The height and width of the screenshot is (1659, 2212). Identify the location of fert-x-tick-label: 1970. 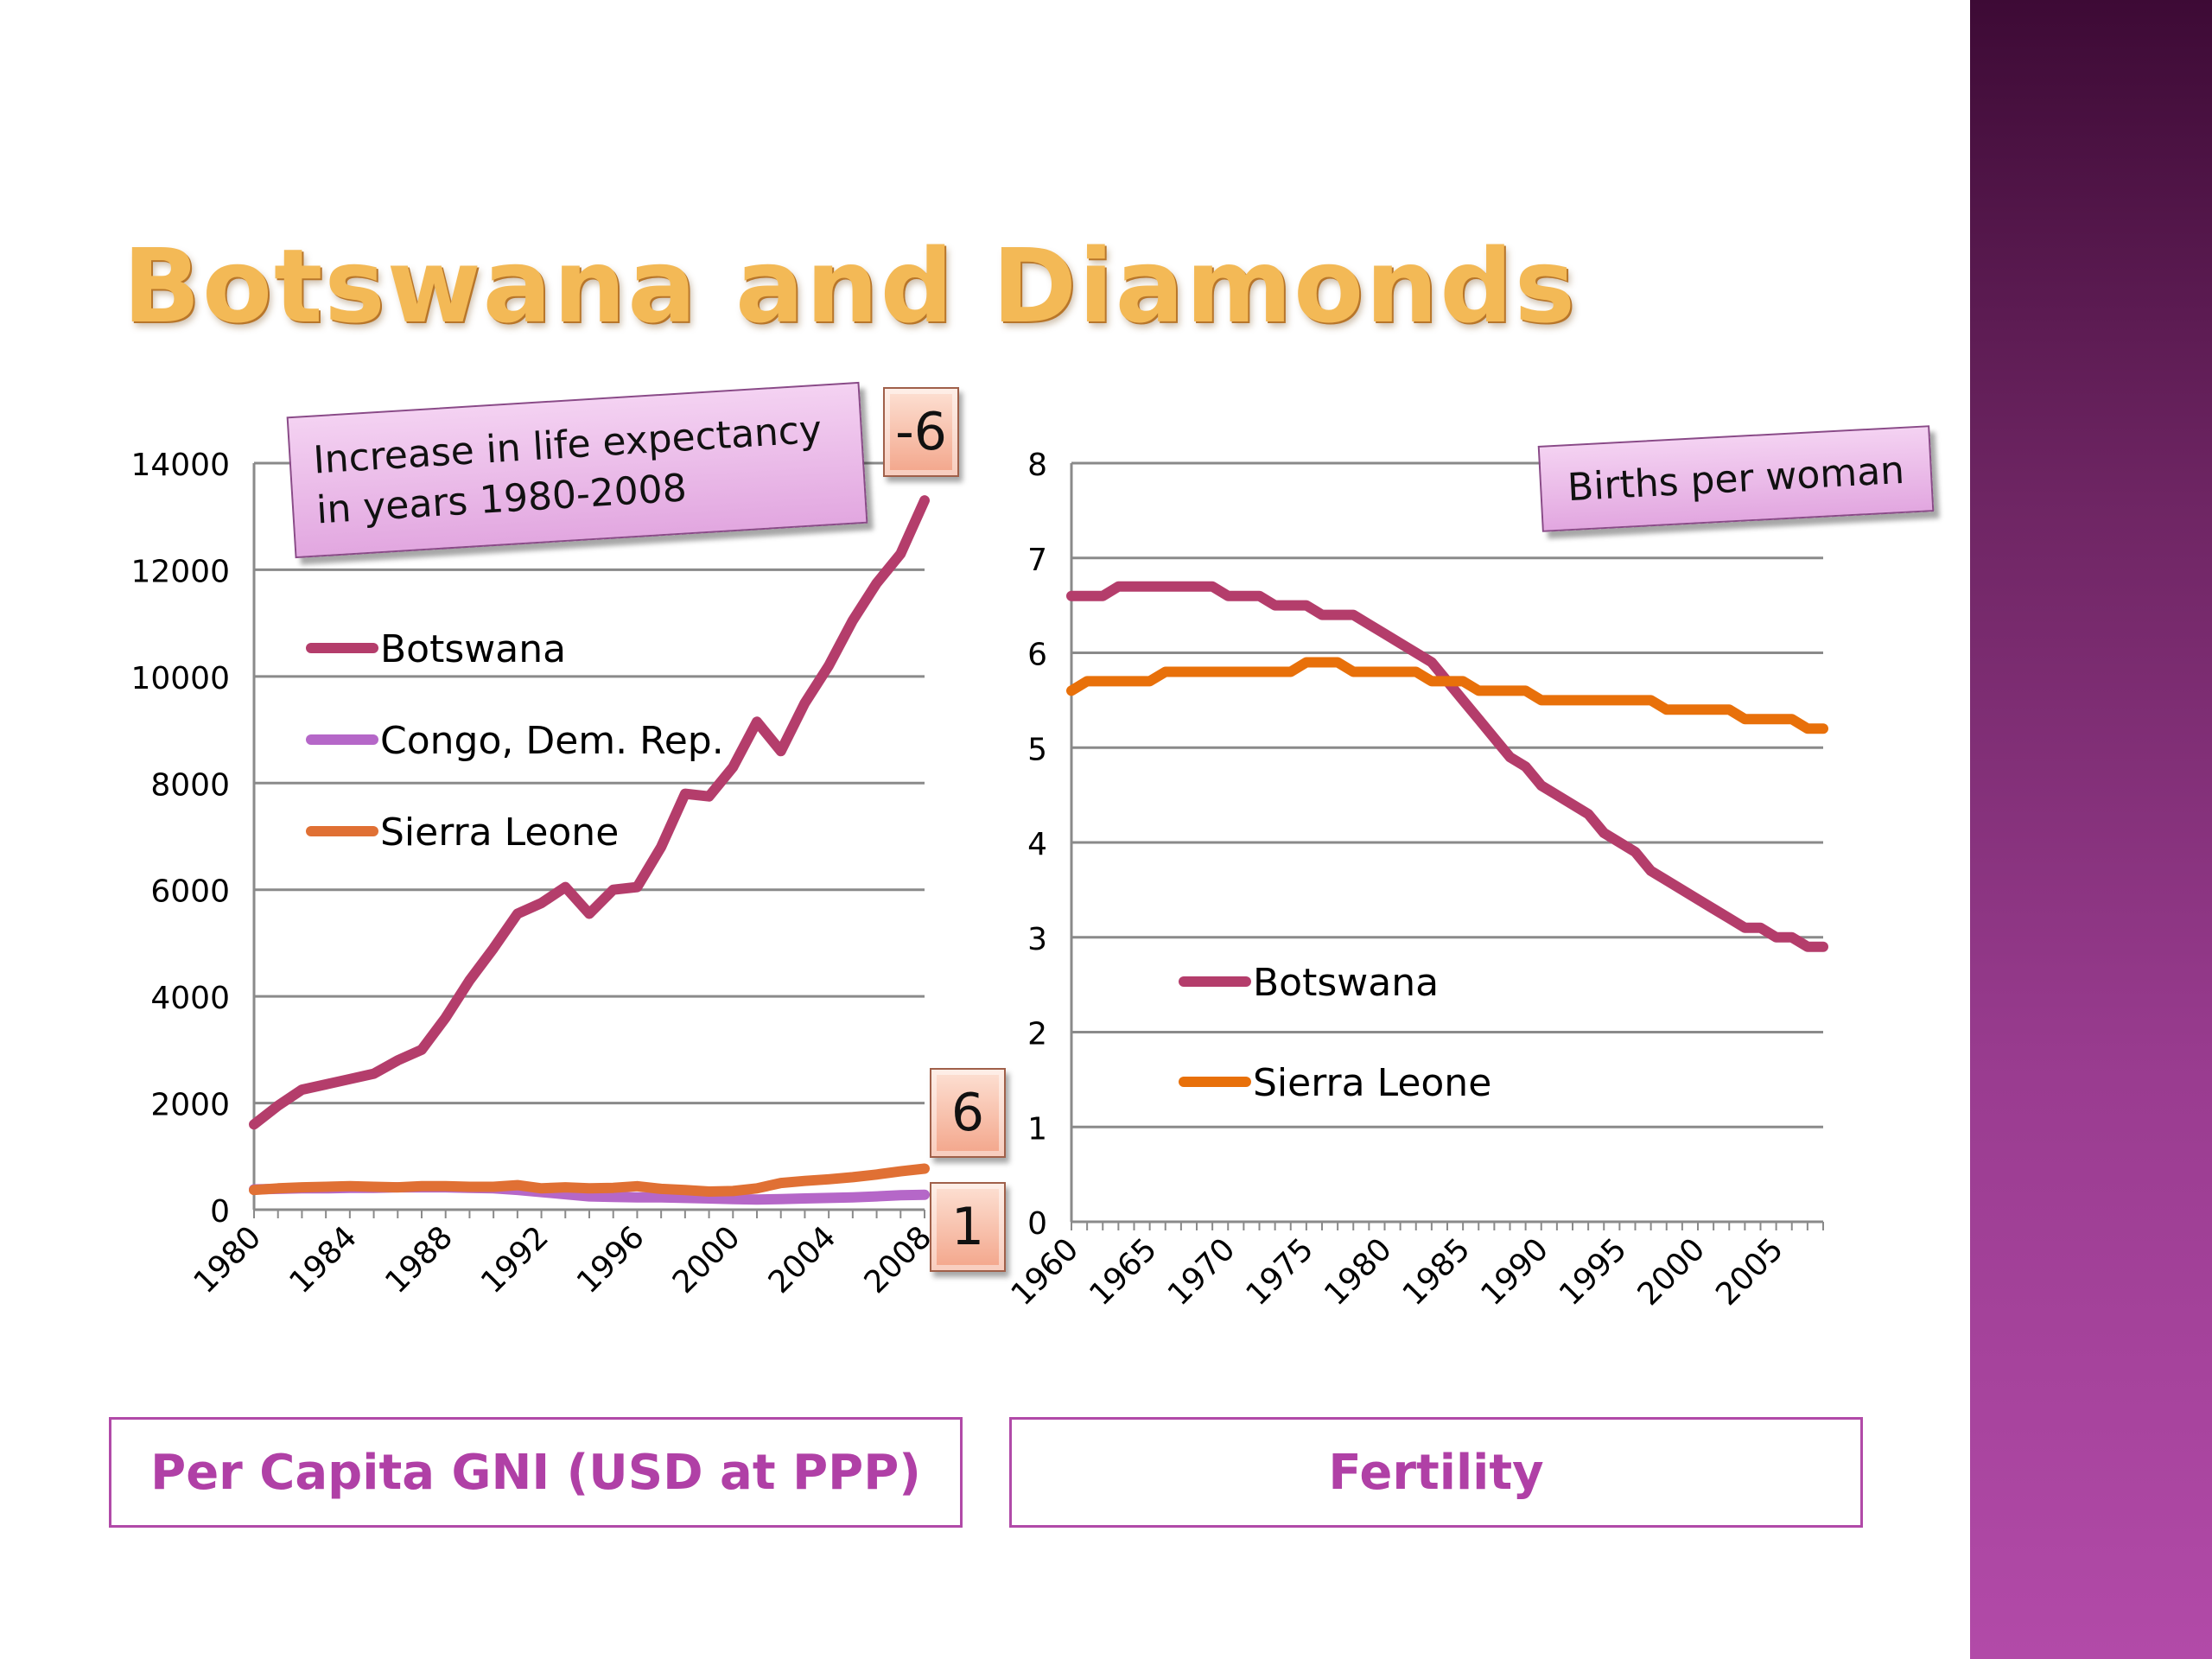
(1202, 1272).